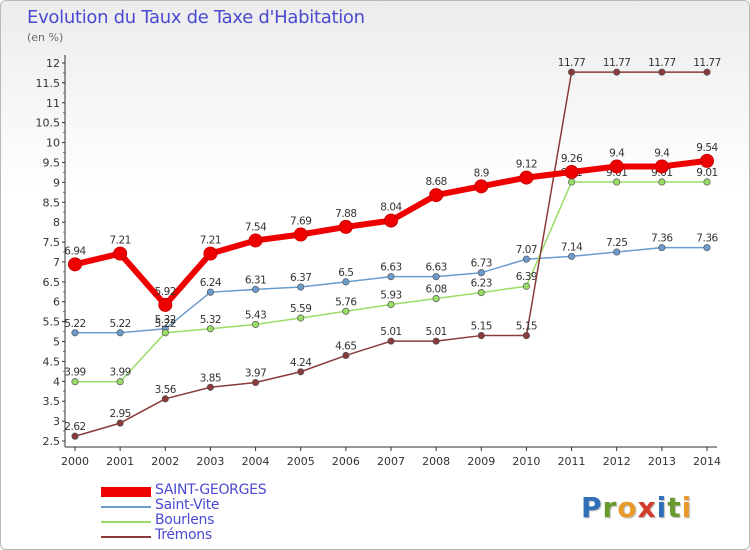  Describe the element at coordinates (345, 214) in the screenshot. I see `data-label: 7.88` at that location.